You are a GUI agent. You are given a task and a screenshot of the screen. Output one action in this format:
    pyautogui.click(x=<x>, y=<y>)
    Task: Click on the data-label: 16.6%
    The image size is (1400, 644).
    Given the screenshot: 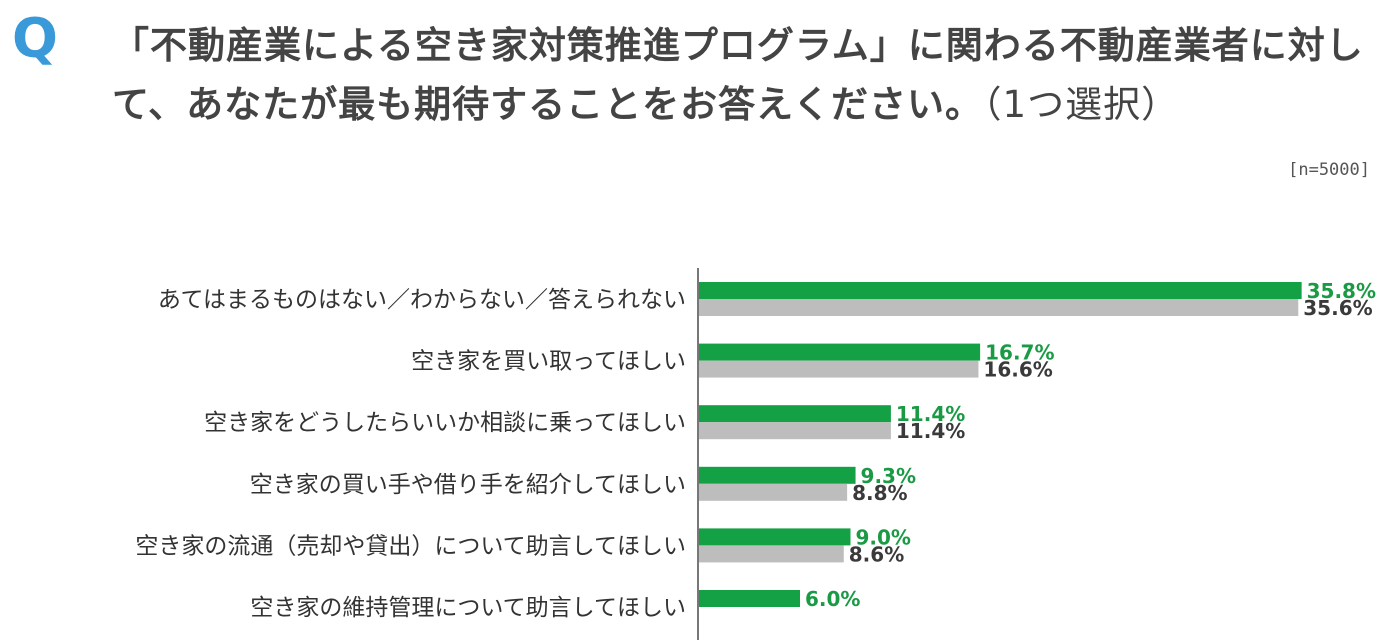 What is the action you would take?
    pyautogui.click(x=1017, y=370)
    